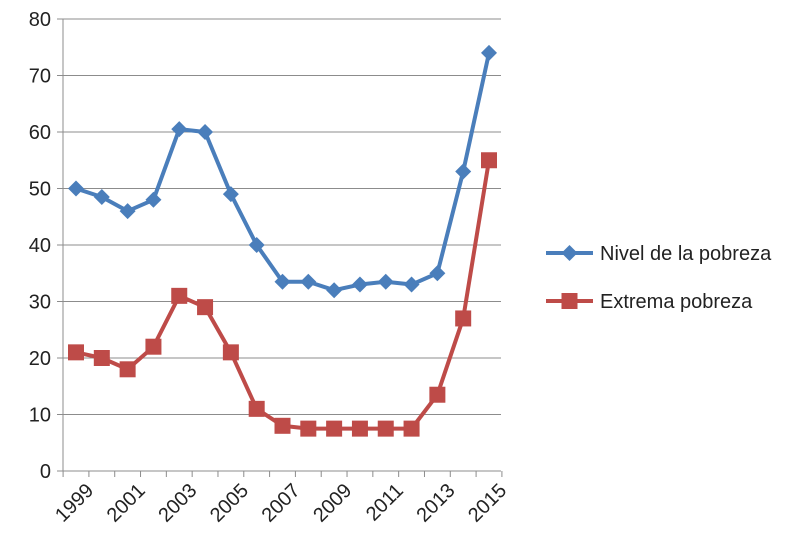 The height and width of the screenshot is (548, 792). I want to click on x-axis-tick-labels: 1999 2001 2003 2005 2007 2009 2011 2013 2015, so click(281, 503).